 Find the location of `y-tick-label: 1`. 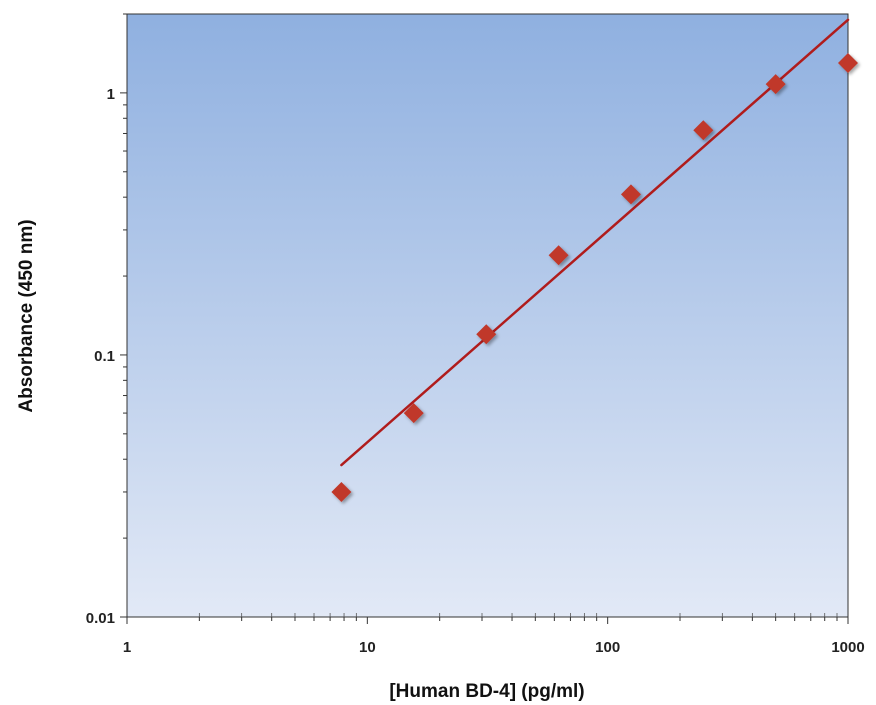

y-tick-label: 1 is located at coordinates (111, 94).